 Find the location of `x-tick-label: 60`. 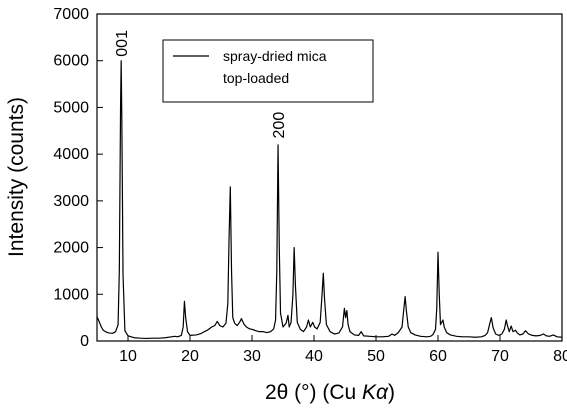

x-tick-label: 60 is located at coordinates (438, 356).